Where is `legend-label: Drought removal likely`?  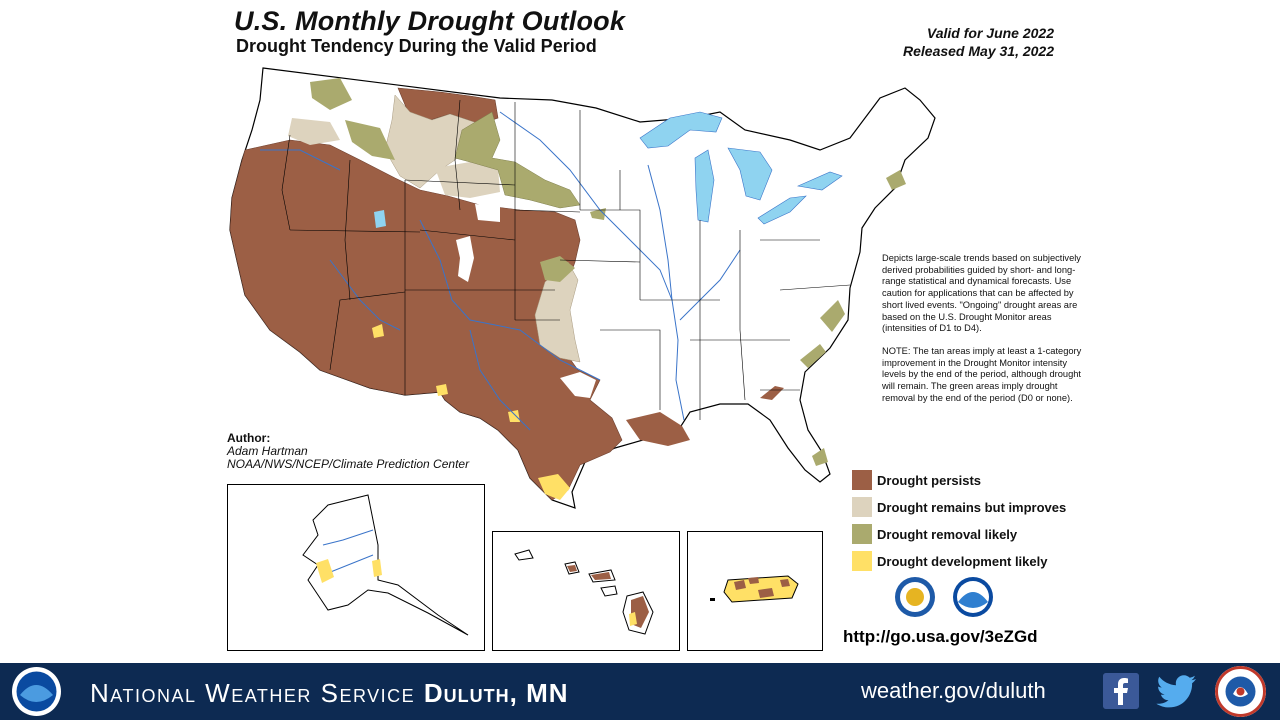 legend-label: Drought removal likely is located at coordinates (947, 534).